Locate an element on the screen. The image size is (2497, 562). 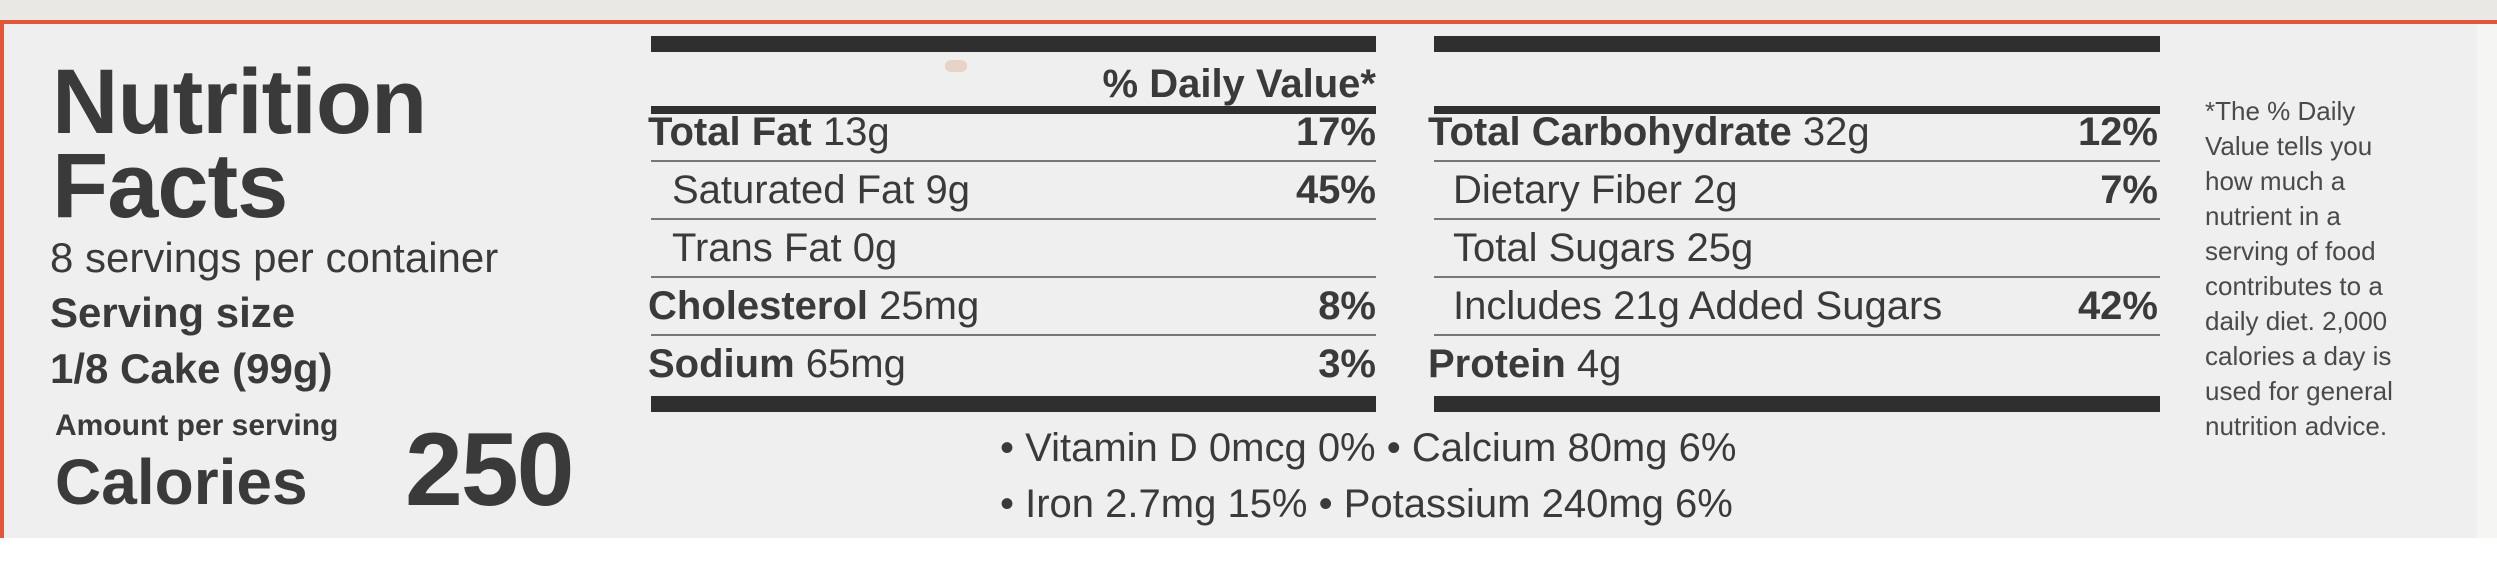
nutrient-row: Sodium 65mg is located at coordinates (777, 364).